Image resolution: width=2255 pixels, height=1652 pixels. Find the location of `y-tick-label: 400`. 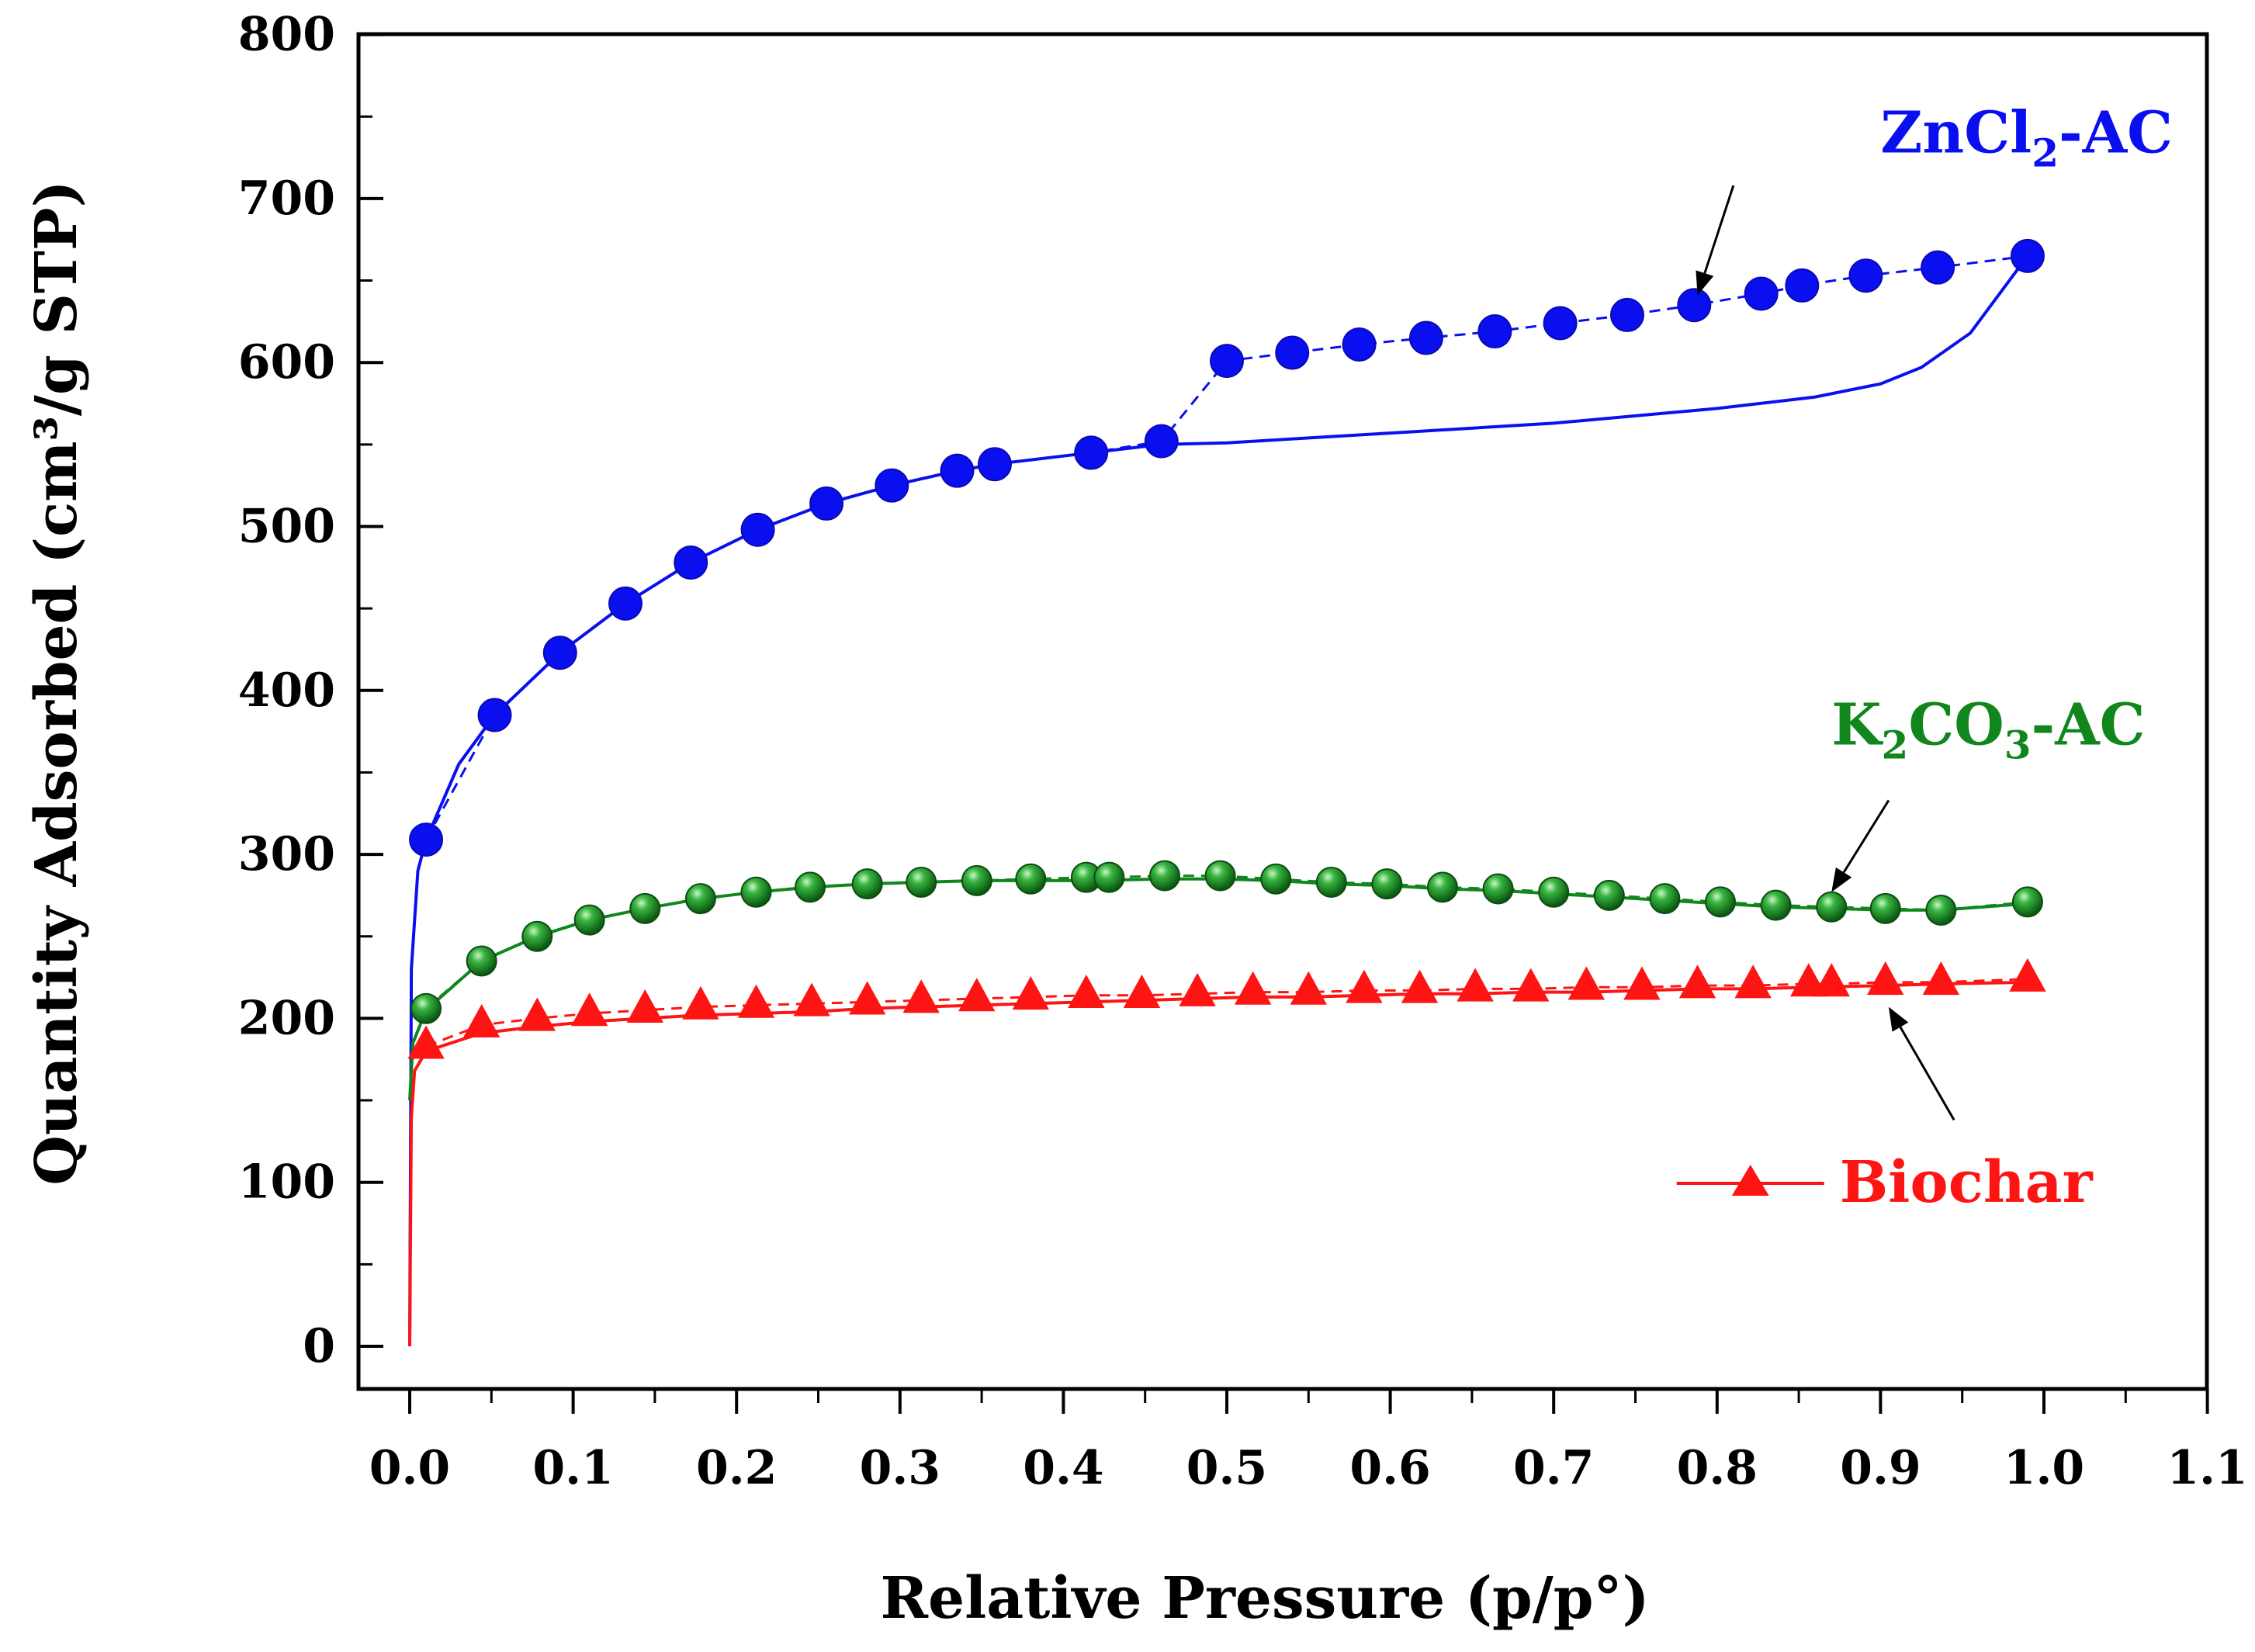

y-tick-label: 400 is located at coordinates (286, 690).